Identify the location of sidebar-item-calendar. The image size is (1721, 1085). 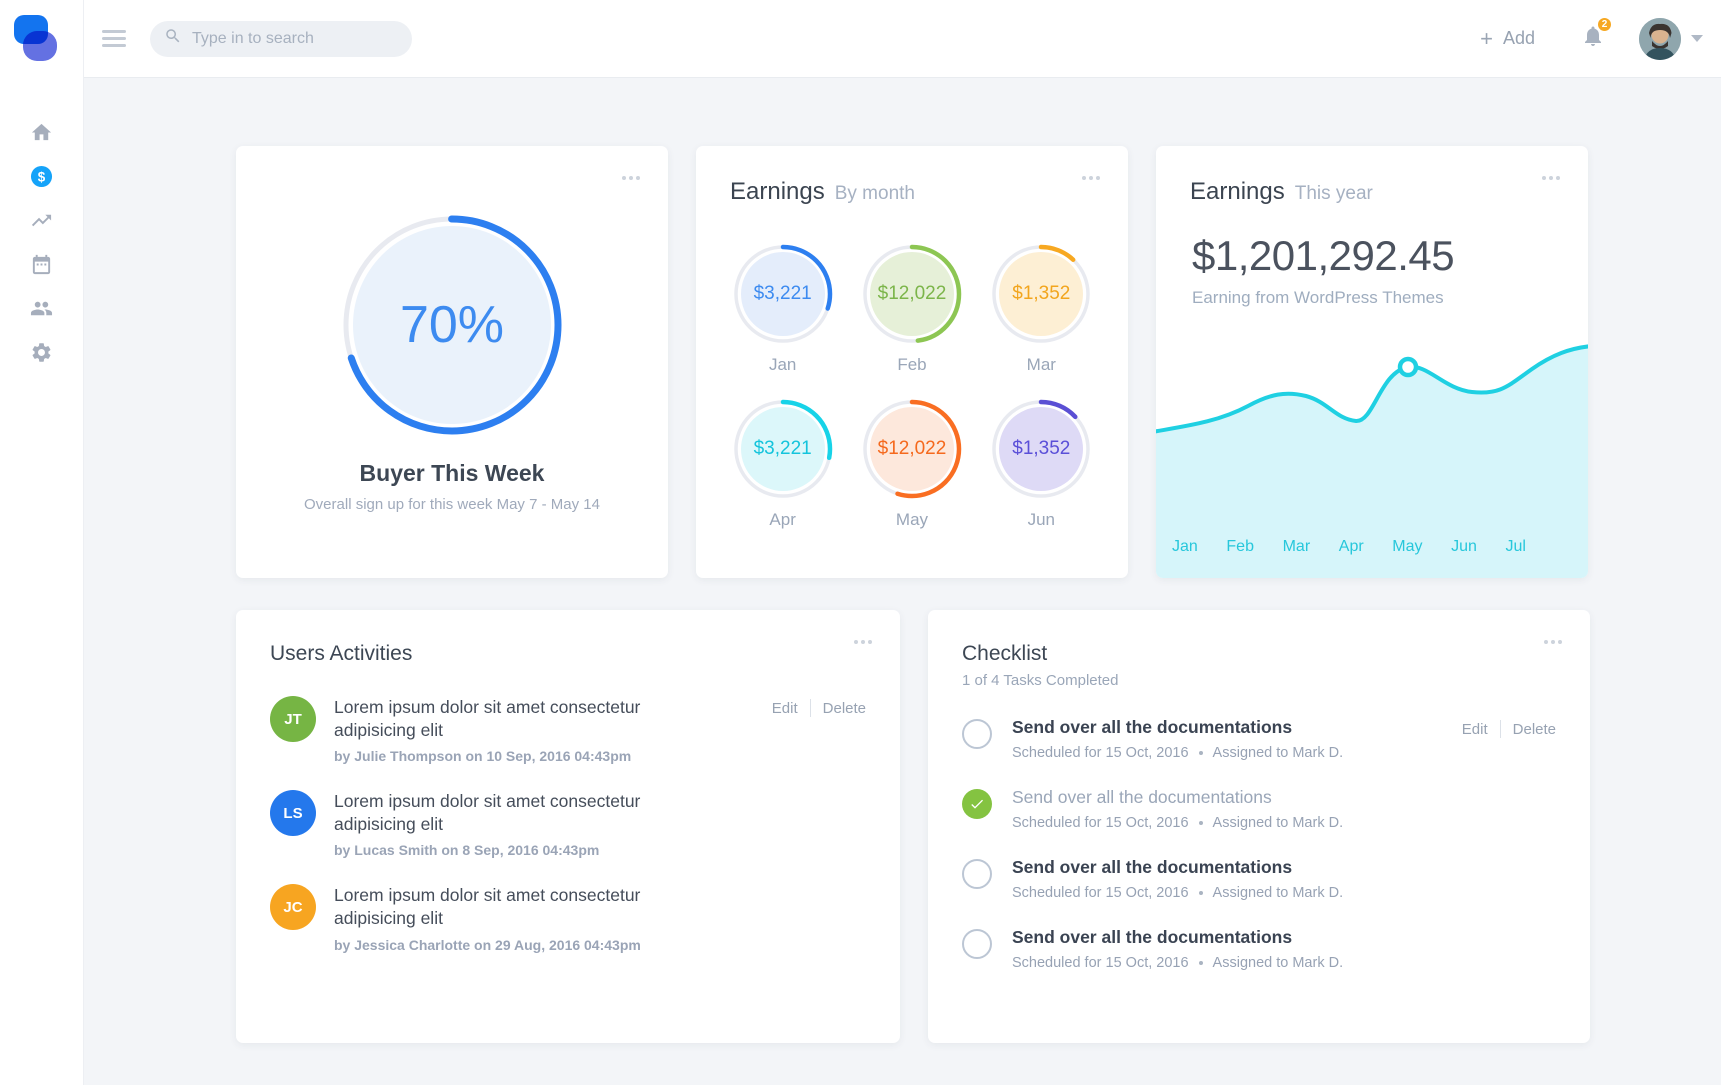
(42, 267).